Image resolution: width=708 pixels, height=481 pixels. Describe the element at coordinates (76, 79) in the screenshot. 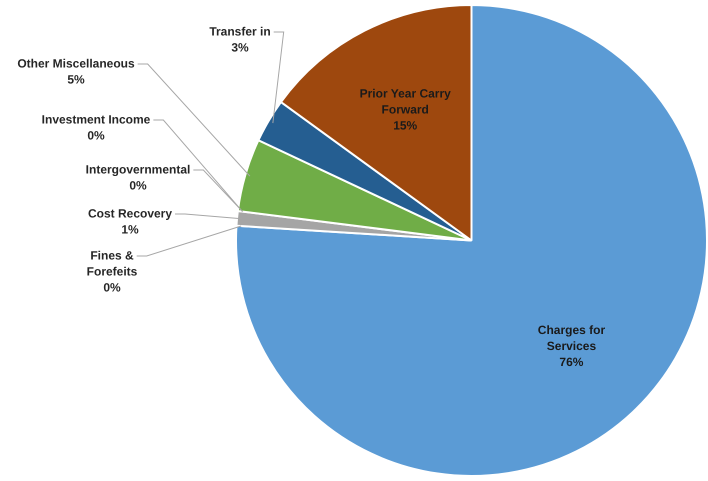

I see `data-label: 5%` at that location.